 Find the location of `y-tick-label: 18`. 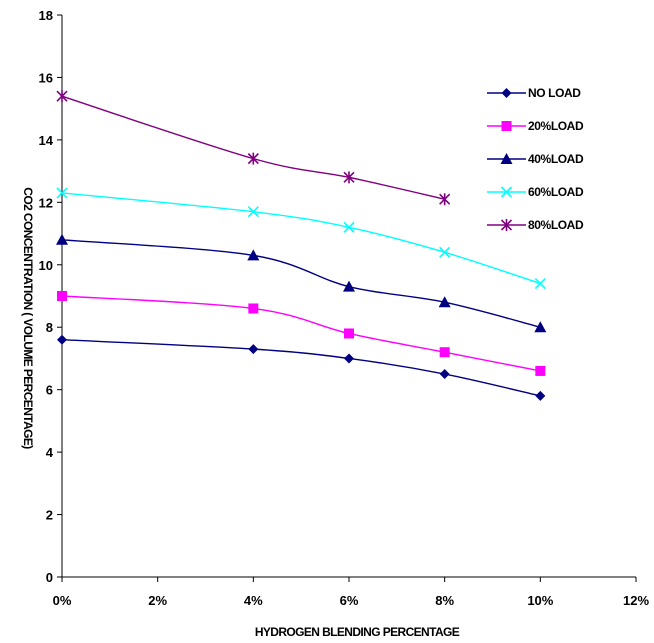

y-tick-label: 18 is located at coordinates (46, 15).